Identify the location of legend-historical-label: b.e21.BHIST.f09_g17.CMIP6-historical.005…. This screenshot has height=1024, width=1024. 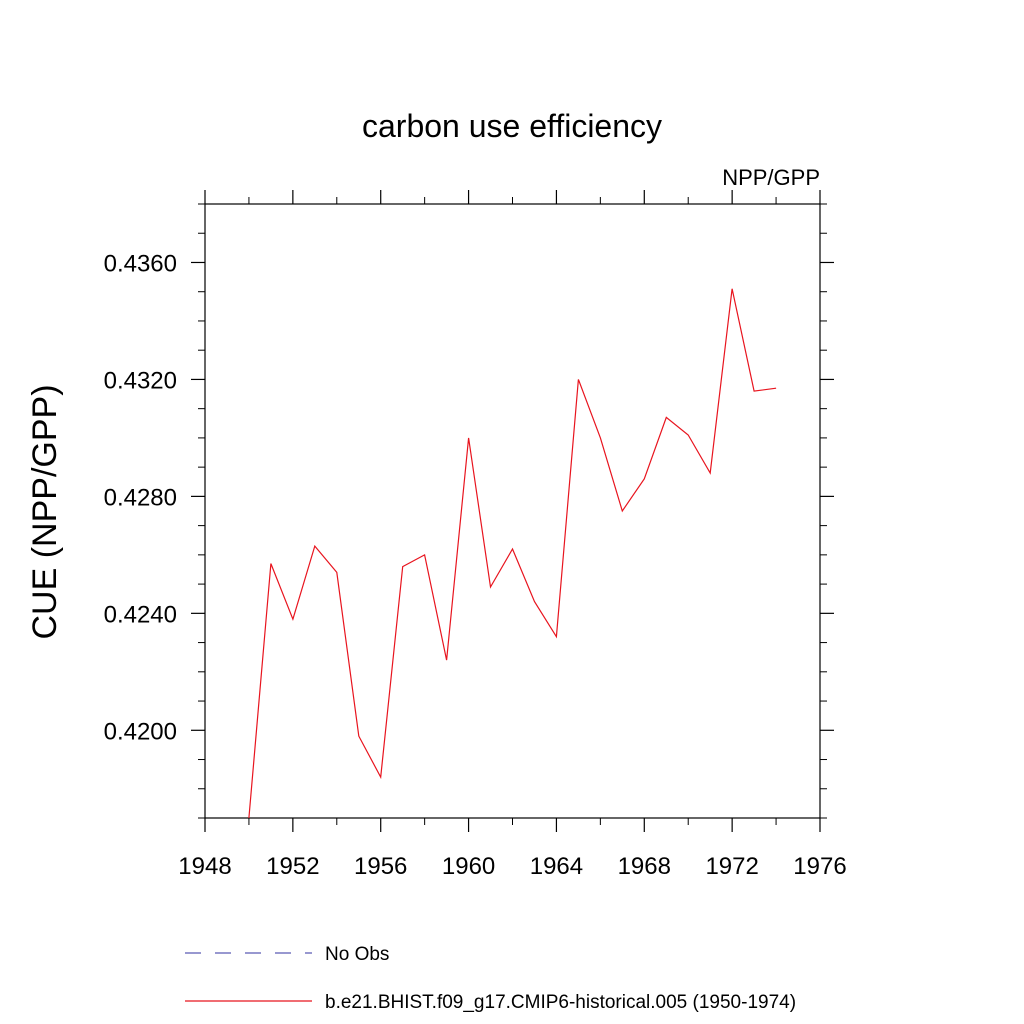
(560, 1002).